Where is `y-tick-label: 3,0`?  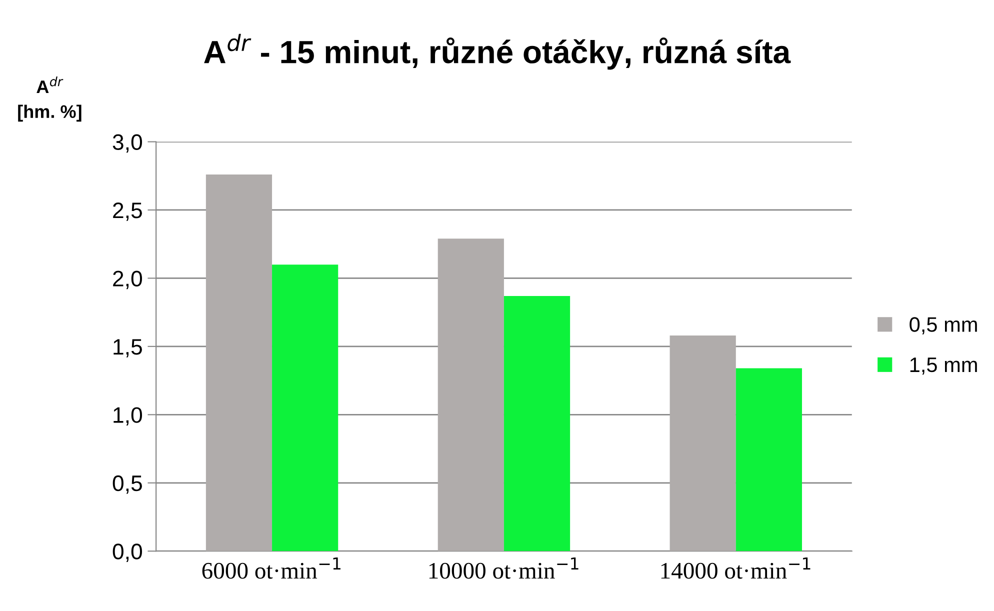
y-tick-label: 3,0 is located at coordinates (127, 143).